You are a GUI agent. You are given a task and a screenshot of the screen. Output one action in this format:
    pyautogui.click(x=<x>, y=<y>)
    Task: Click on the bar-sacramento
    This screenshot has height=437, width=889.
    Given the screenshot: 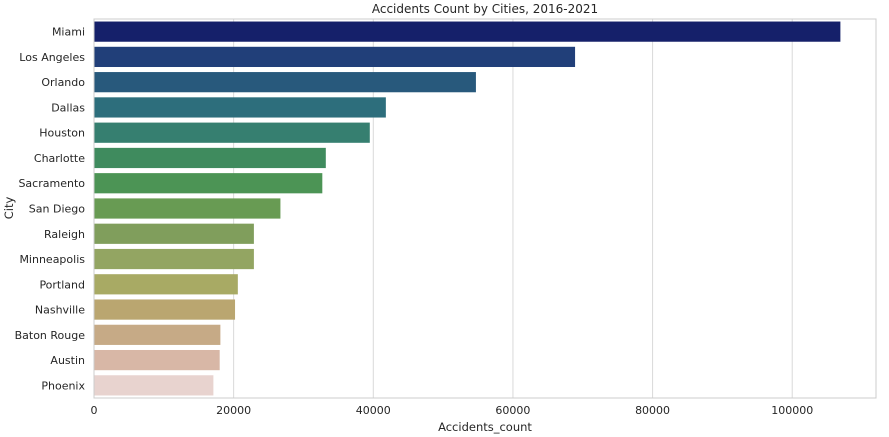 What is the action you would take?
    pyautogui.click(x=208, y=183)
    